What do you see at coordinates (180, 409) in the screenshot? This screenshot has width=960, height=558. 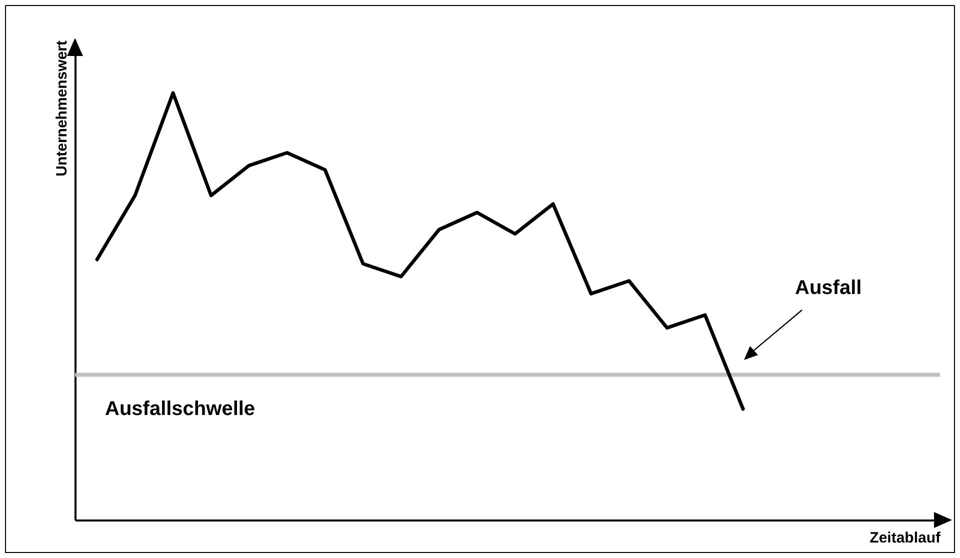 I see `ref-line-label: Ausfallschwelle` at bounding box center [180, 409].